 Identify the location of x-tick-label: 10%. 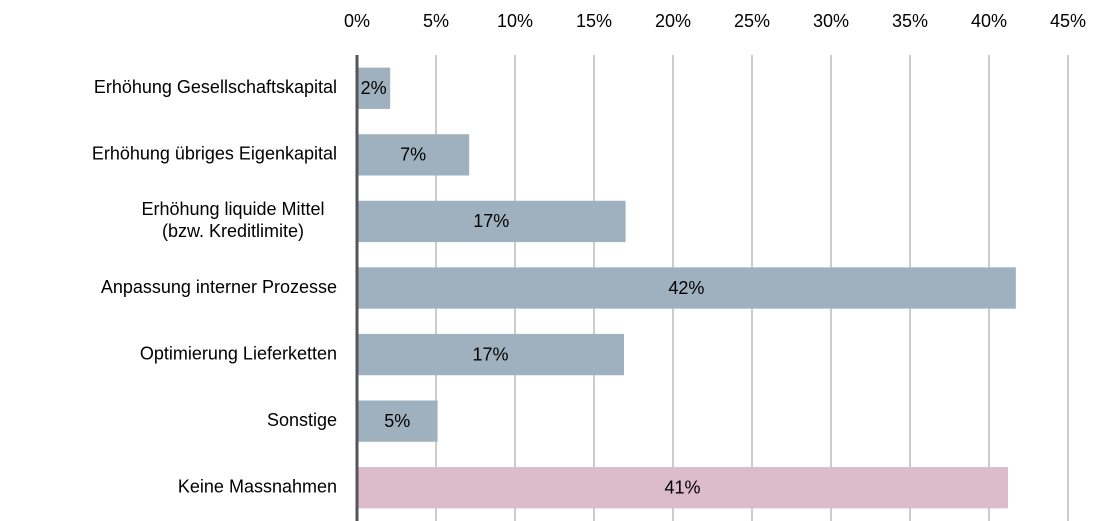
(515, 21).